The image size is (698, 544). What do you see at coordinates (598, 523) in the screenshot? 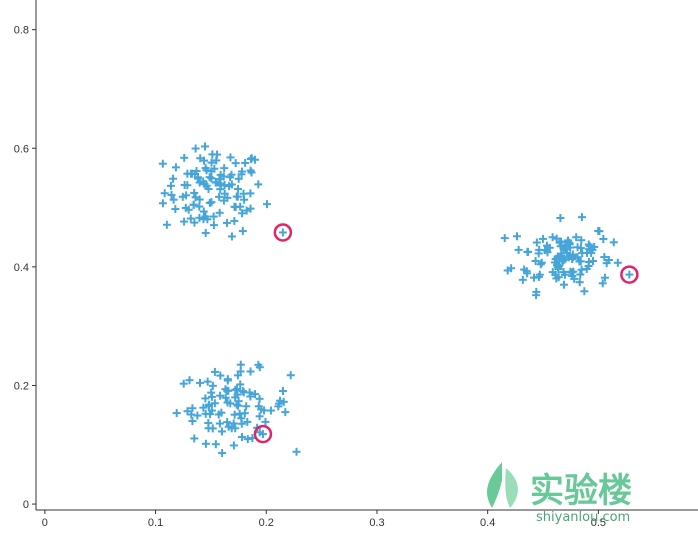
I see `x-tick-label: 0.5` at bounding box center [598, 523].